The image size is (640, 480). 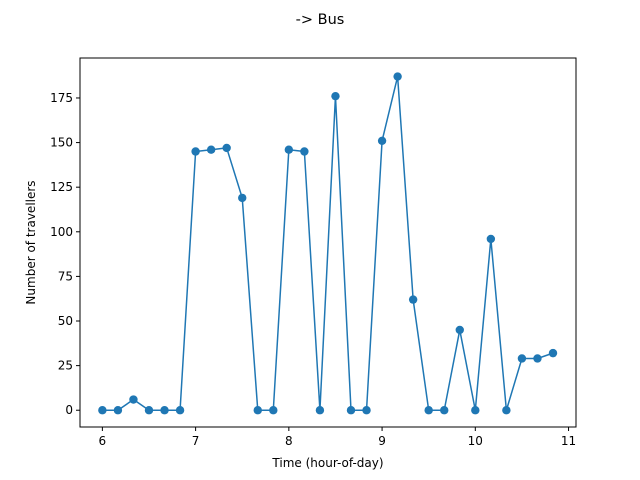 What do you see at coordinates (31, 242) in the screenshot?
I see `y-axis-label: Number of travellers` at bounding box center [31, 242].